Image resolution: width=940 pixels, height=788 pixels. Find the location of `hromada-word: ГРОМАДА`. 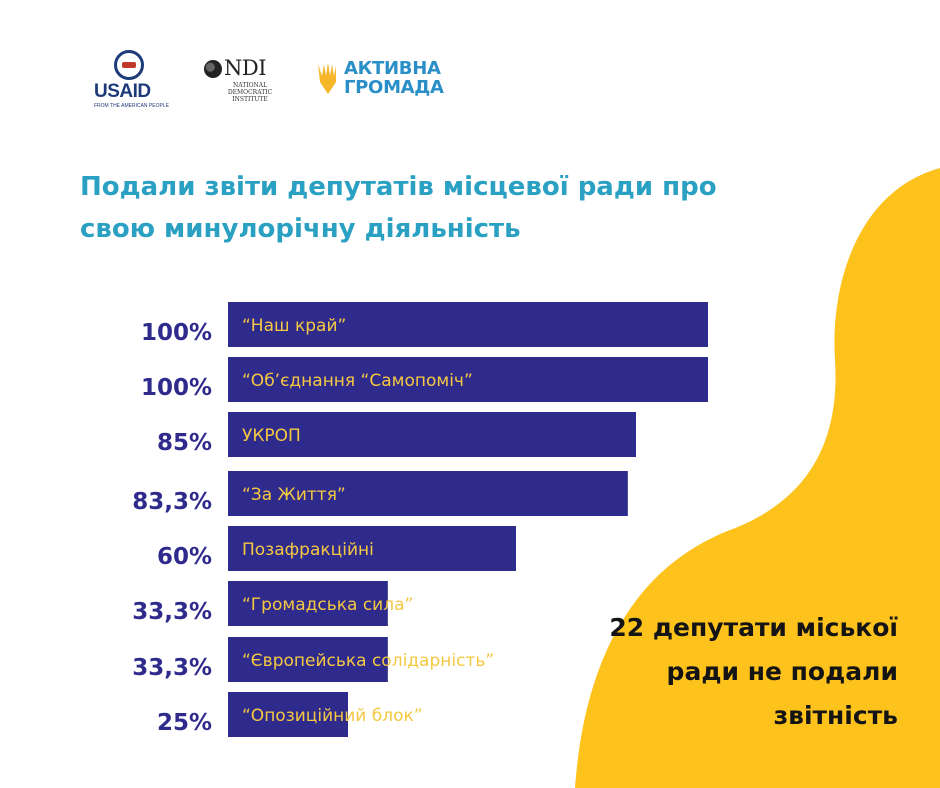

hromada-word: ГРОМАДА is located at coordinates (394, 87).